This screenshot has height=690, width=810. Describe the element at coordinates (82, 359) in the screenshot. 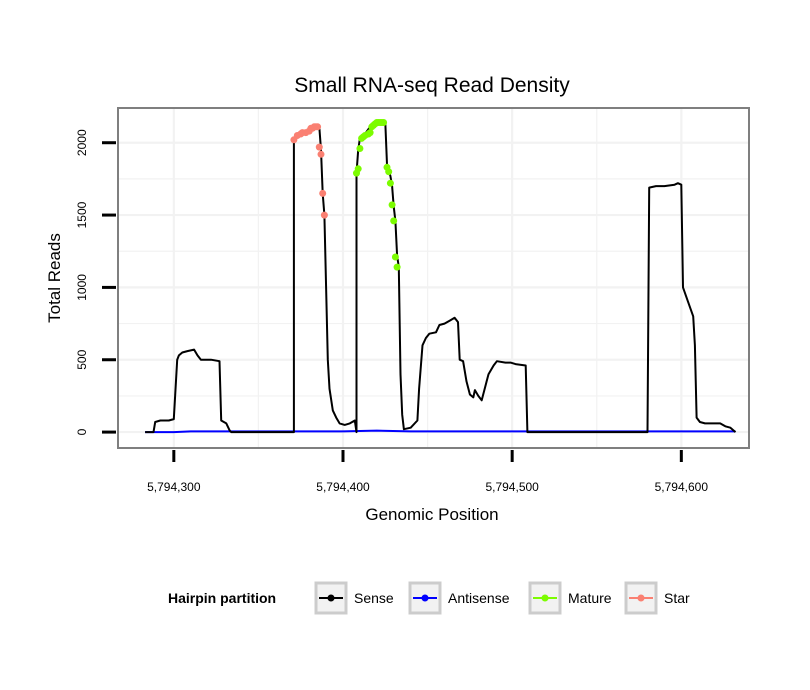

I see `y-tick-label: 500` at that location.